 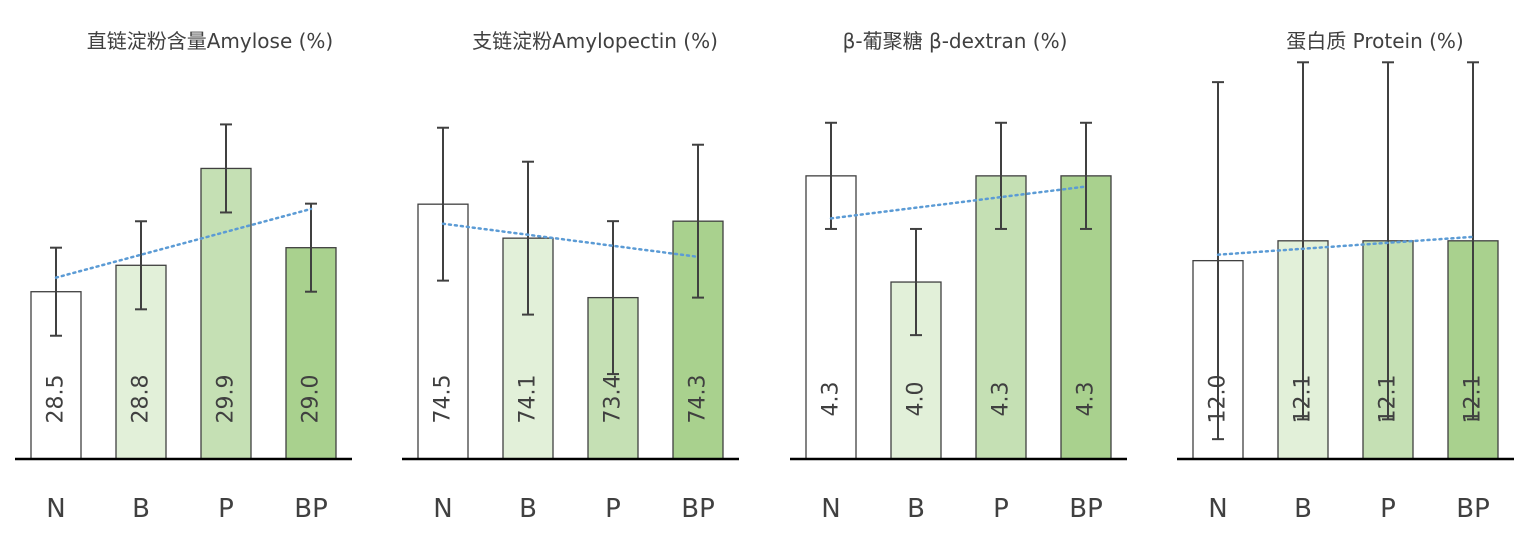 I want to click on data-label-B: 28.8, so click(x=141, y=399).